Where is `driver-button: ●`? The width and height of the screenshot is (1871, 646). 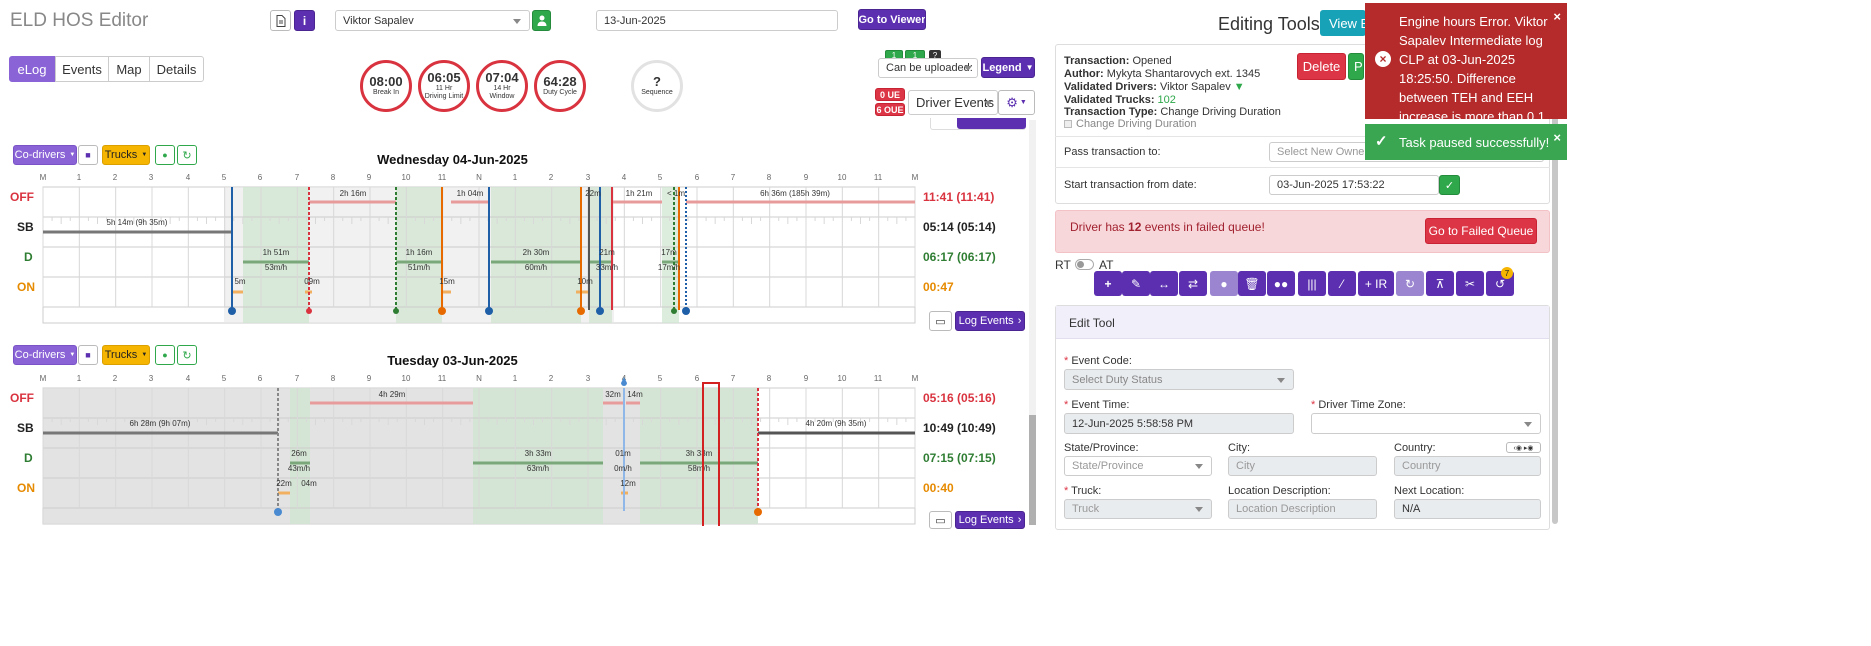 driver-button: ● is located at coordinates (1224, 283).